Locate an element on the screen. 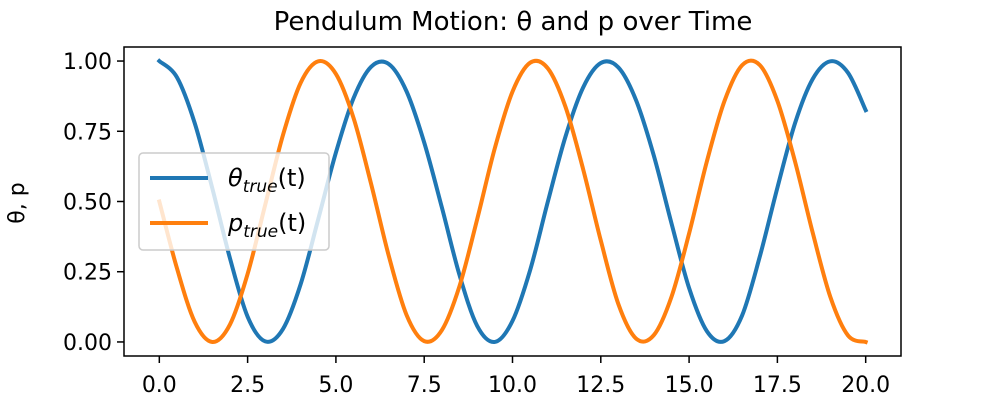 This screenshot has height=400, width=1000. x-tick-label: 10.0 is located at coordinates (512, 385).